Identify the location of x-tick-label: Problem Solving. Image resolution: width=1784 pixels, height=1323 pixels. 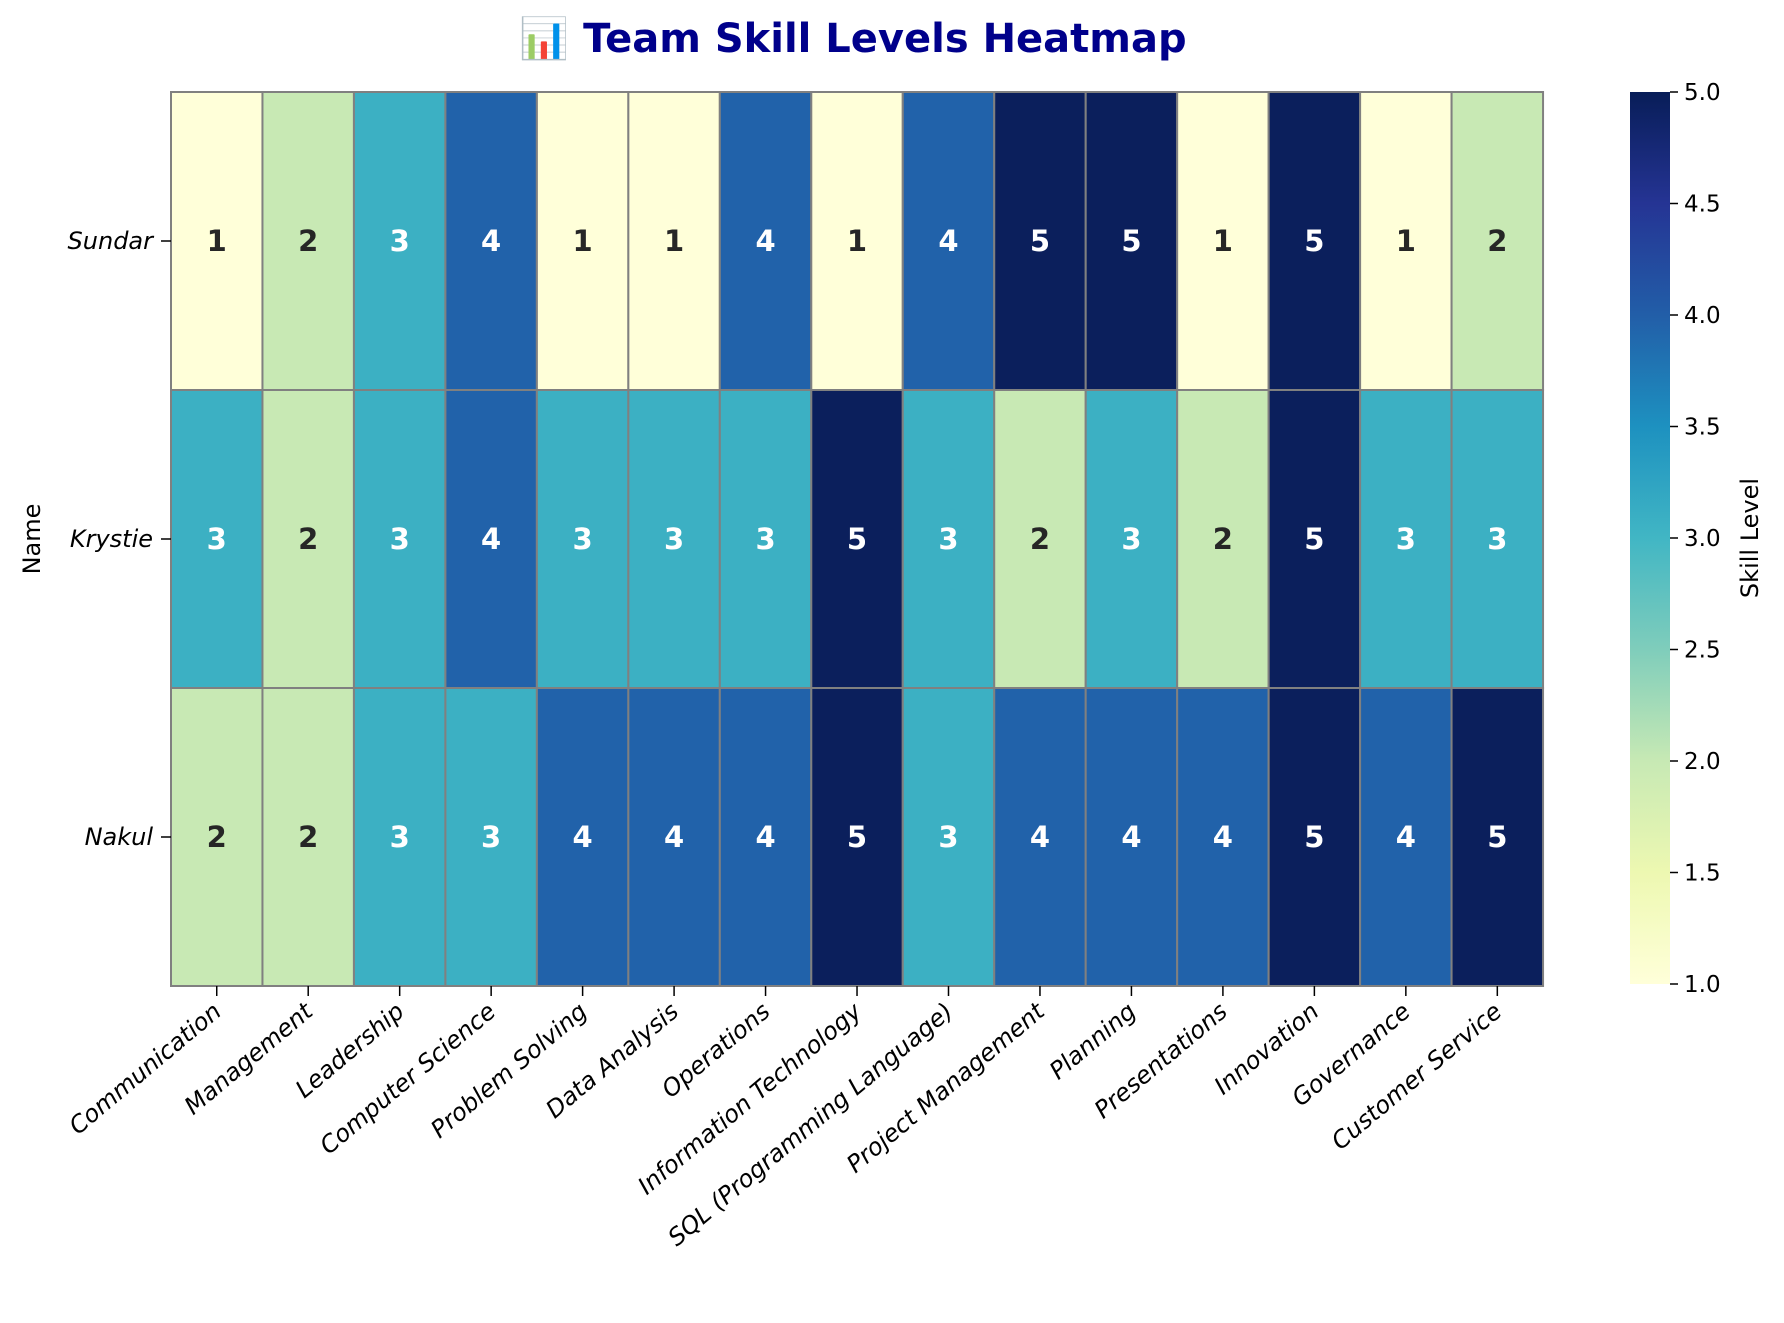
(508, 1070).